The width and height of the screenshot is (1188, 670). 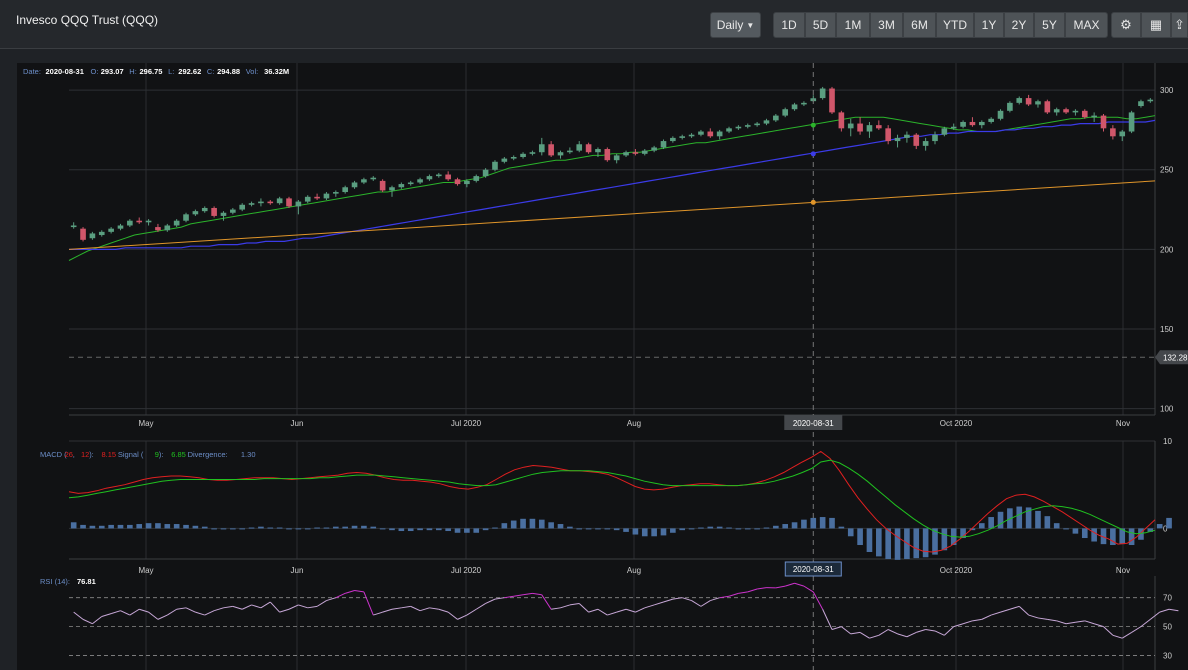 What do you see at coordinates (1167, 656) in the screenshot?
I see `rsi-y-tick-label: 30` at bounding box center [1167, 656].